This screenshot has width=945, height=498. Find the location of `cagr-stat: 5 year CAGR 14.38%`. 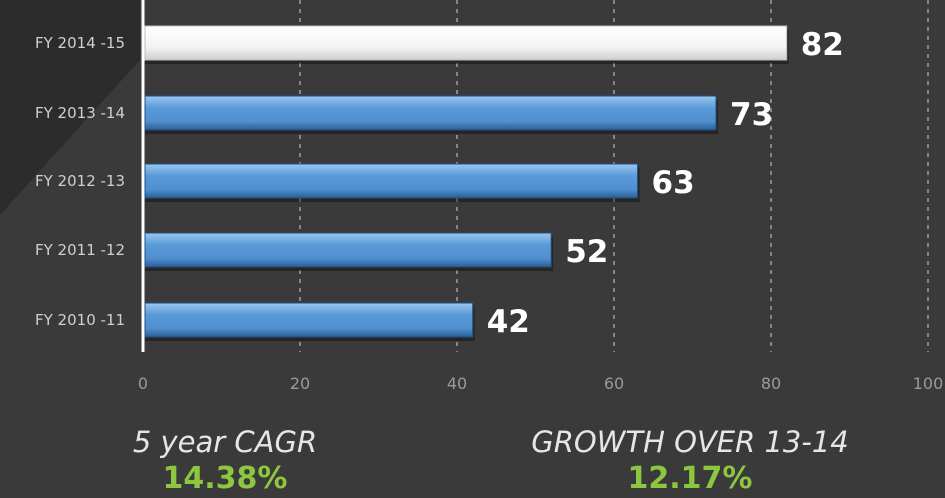

cagr-stat: 5 year CAGR 14.38% is located at coordinates (225, 460).